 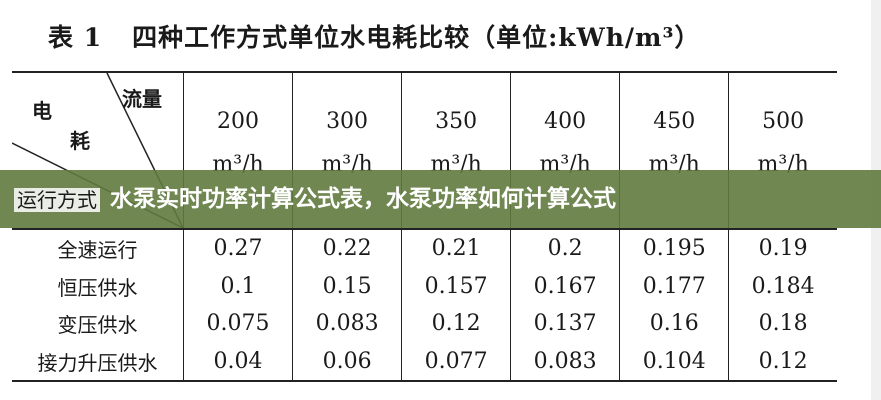 I want to click on value-cell: 0.21, so click(x=456, y=248).